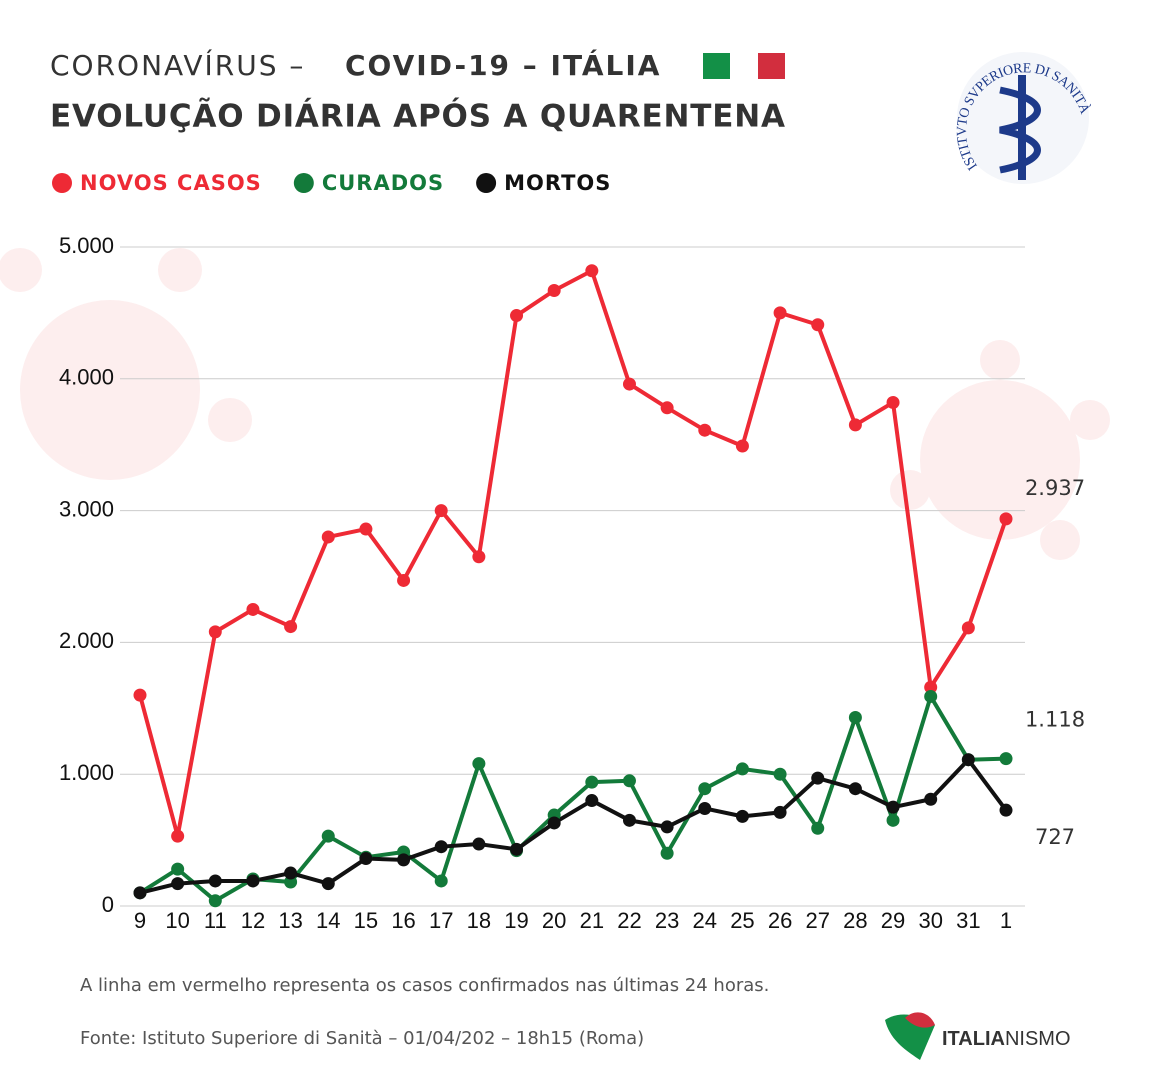 The height and width of the screenshot is (1078, 1151). What do you see at coordinates (1055, 720) in the screenshot?
I see `value-label: 1.118` at bounding box center [1055, 720].